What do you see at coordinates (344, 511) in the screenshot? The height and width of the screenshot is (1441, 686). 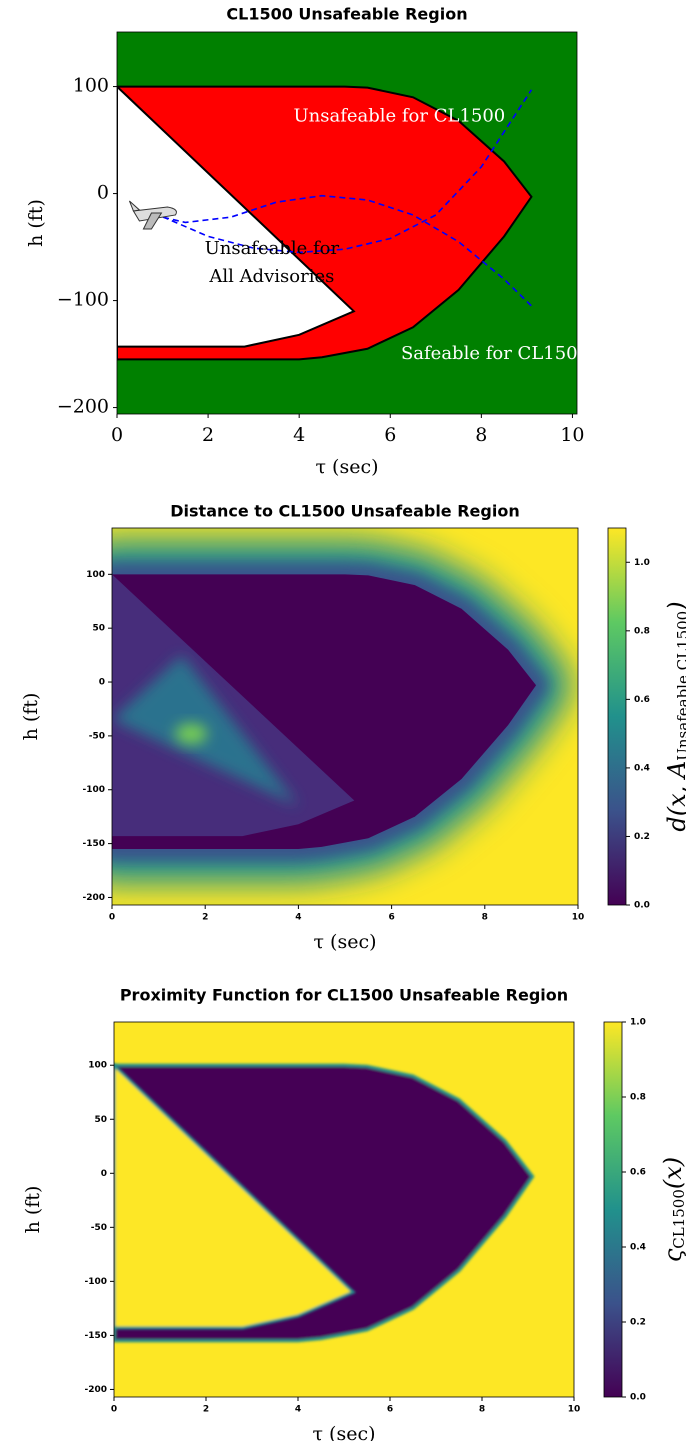 I see `chart-title: Distance to CL1500 Unsafeable Region` at bounding box center [344, 511].